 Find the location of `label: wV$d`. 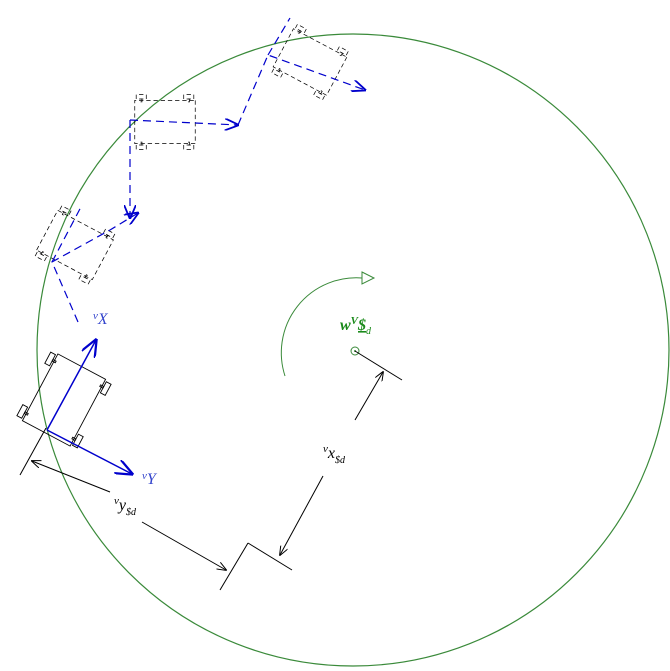

label: wV$d is located at coordinates (356, 326).